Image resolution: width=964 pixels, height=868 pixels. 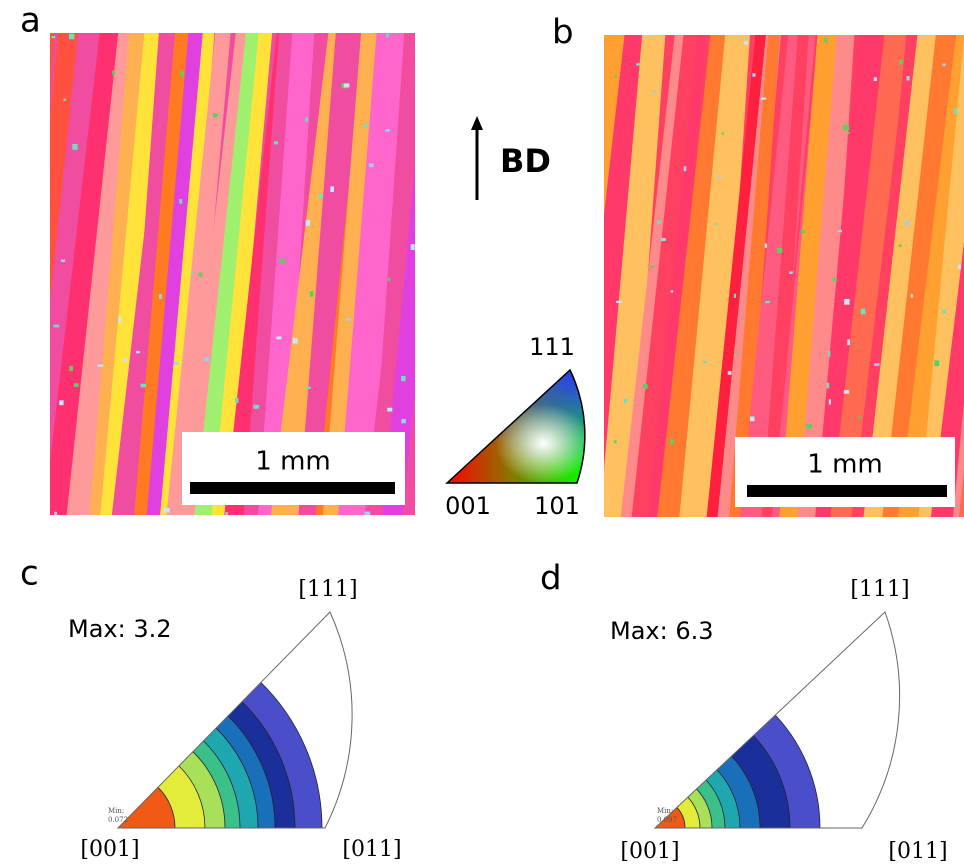 What do you see at coordinates (515, 426) in the screenshot?
I see `color-key` at bounding box center [515, 426].